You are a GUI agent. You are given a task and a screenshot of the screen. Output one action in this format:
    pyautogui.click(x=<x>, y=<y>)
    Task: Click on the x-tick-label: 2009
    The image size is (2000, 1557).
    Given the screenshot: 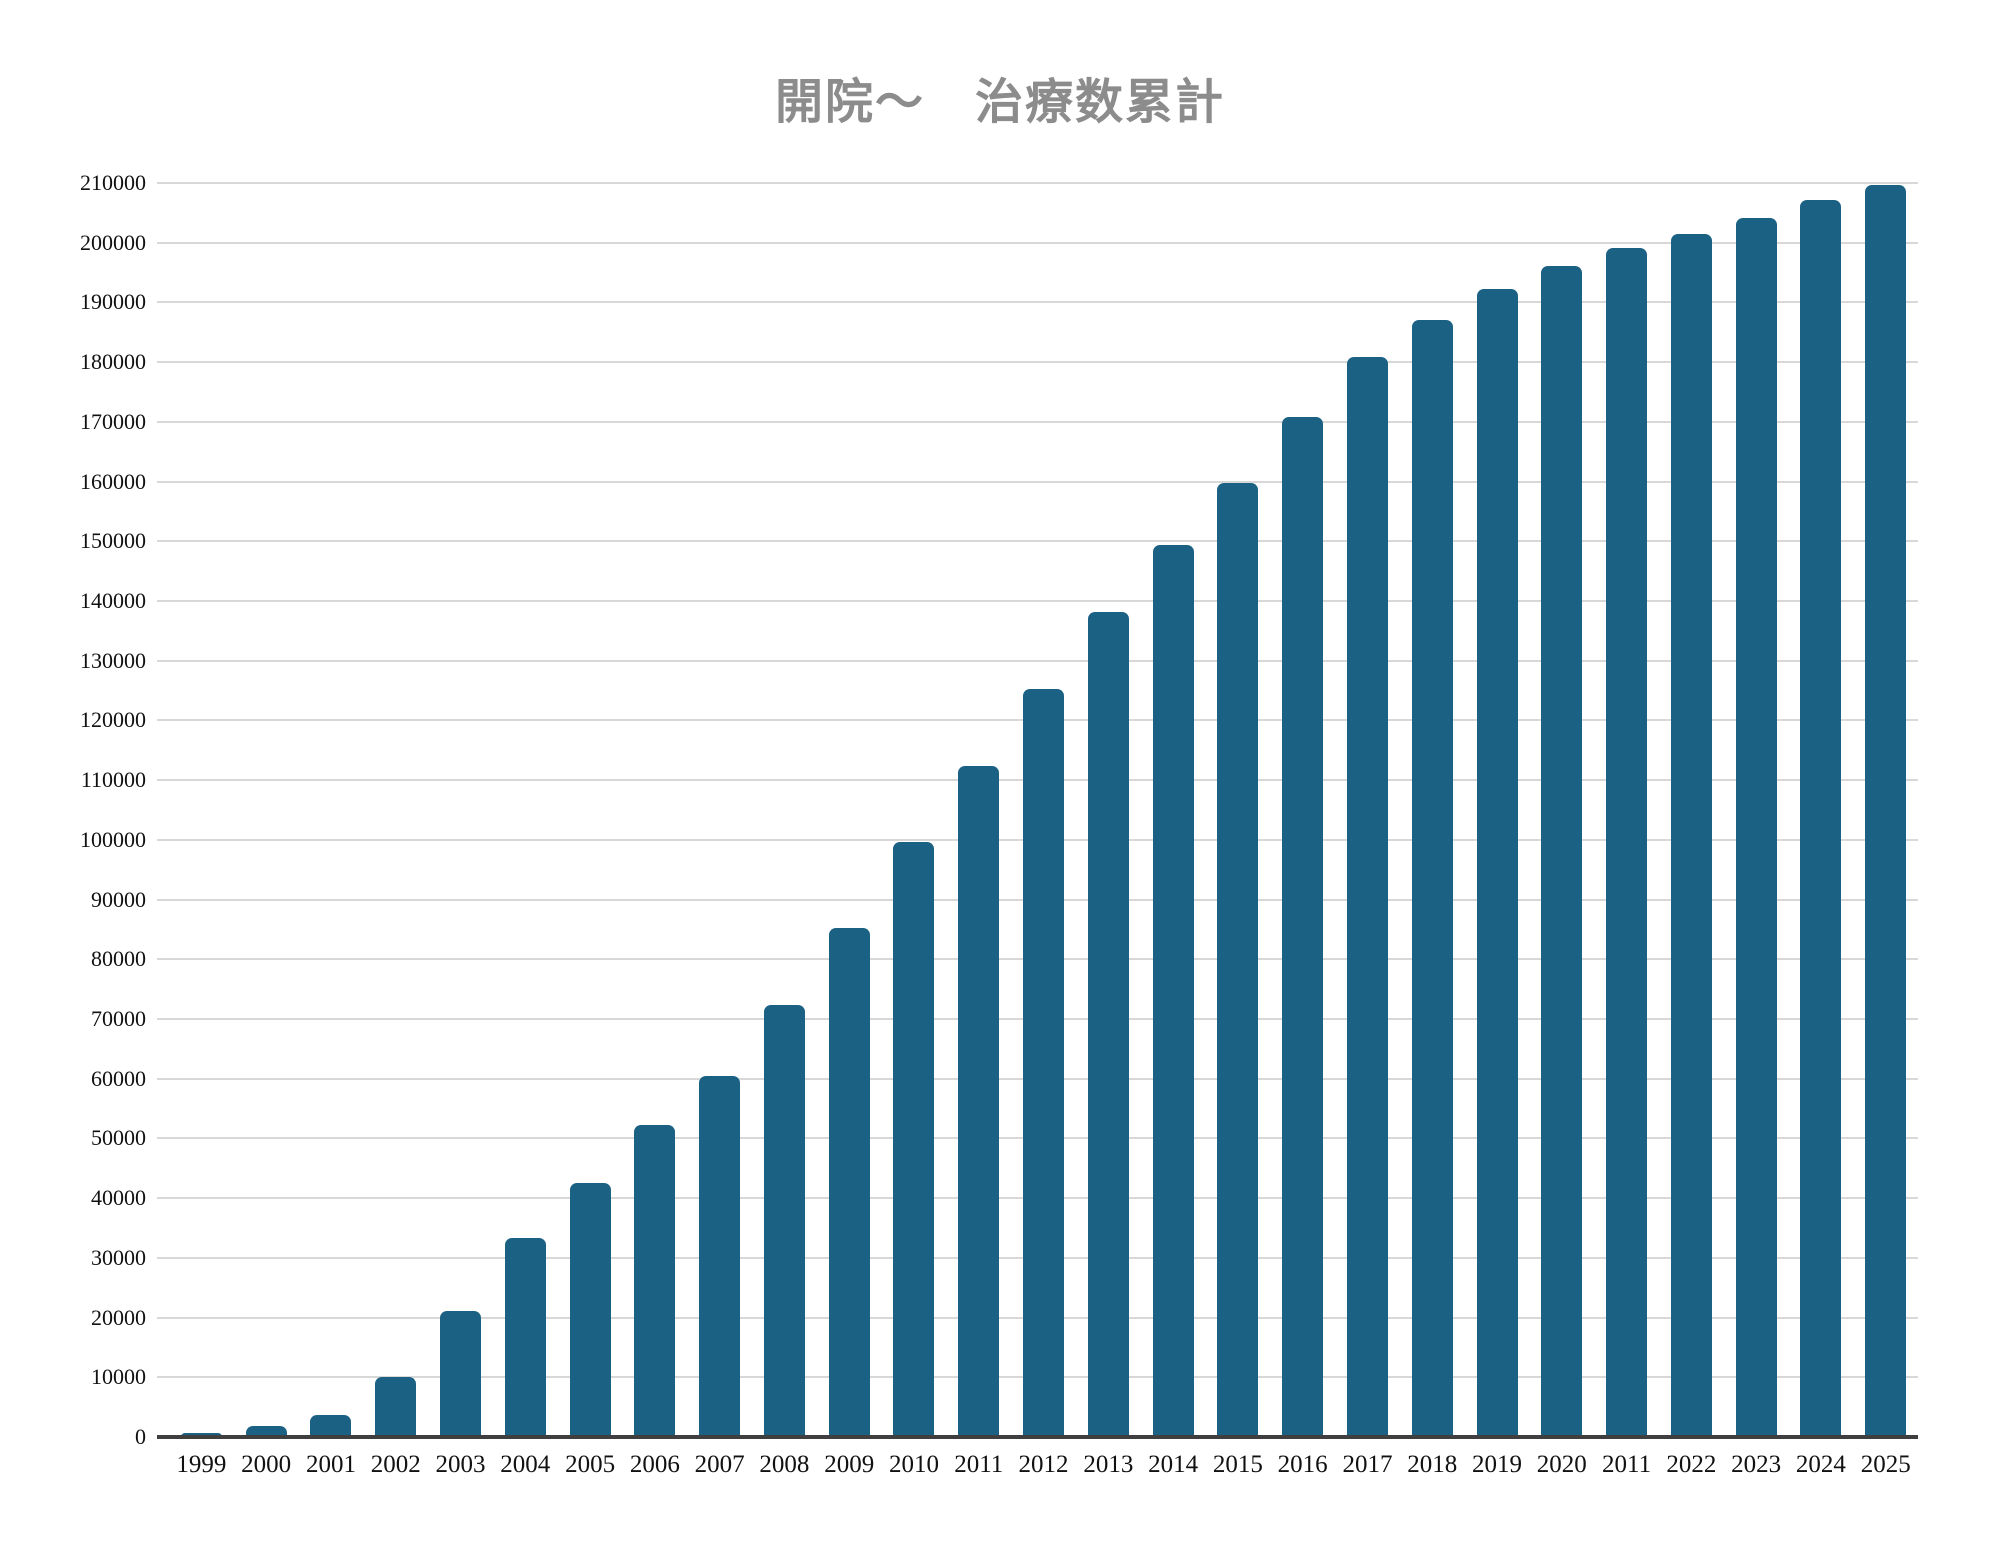 What is the action you would take?
    pyautogui.click(x=849, y=1464)
    